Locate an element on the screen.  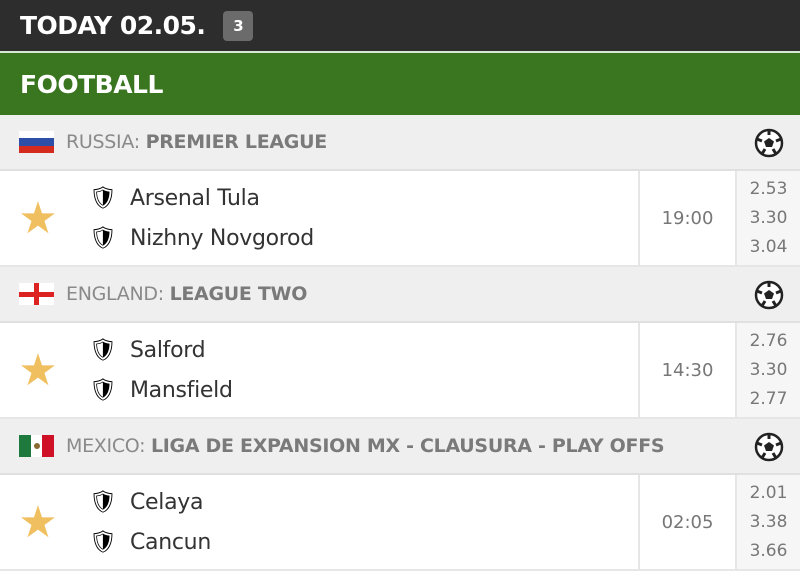
home-team-name: Salford is located at coordinates (168, 350).